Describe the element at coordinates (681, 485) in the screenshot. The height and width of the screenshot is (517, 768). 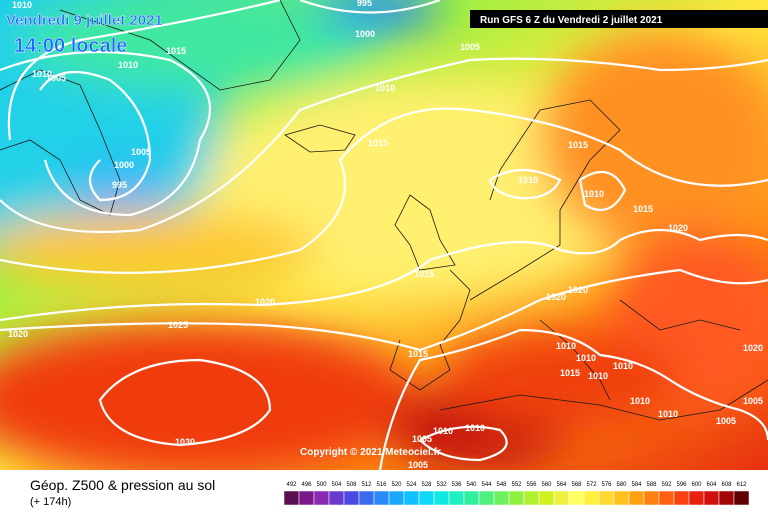
I see `scale-label: 596` at that location.